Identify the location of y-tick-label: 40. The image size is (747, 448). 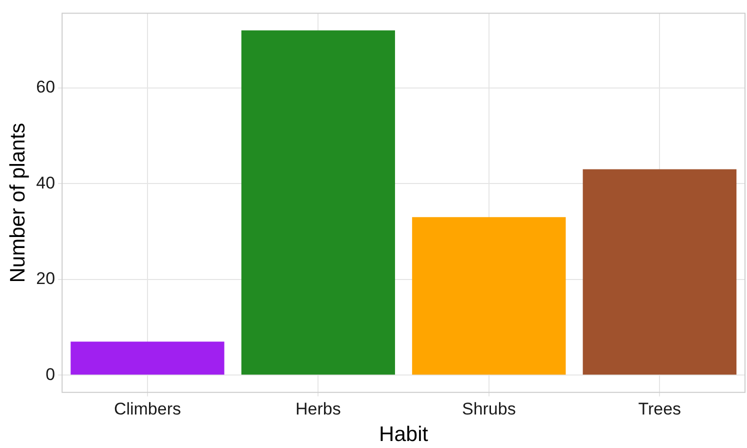
(46, 182).